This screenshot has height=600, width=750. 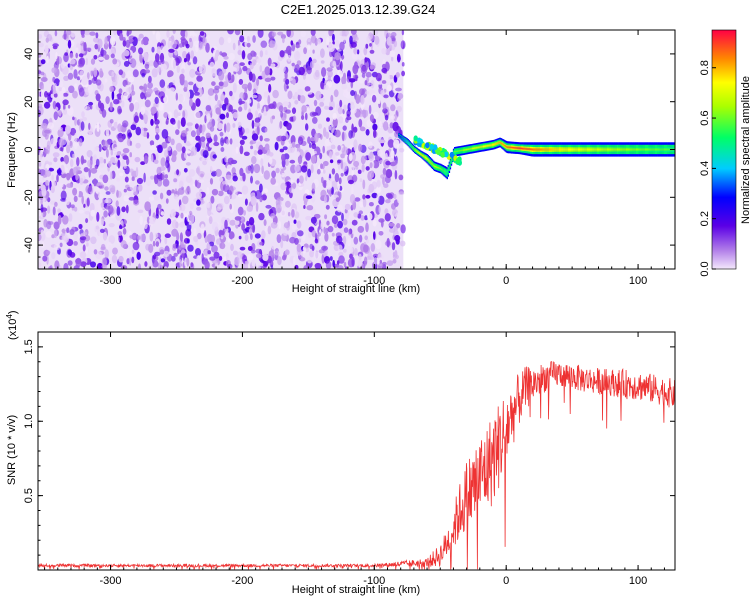 I want to click on spectrogram-x-tick-label: -200, so click(x=242, y=281).